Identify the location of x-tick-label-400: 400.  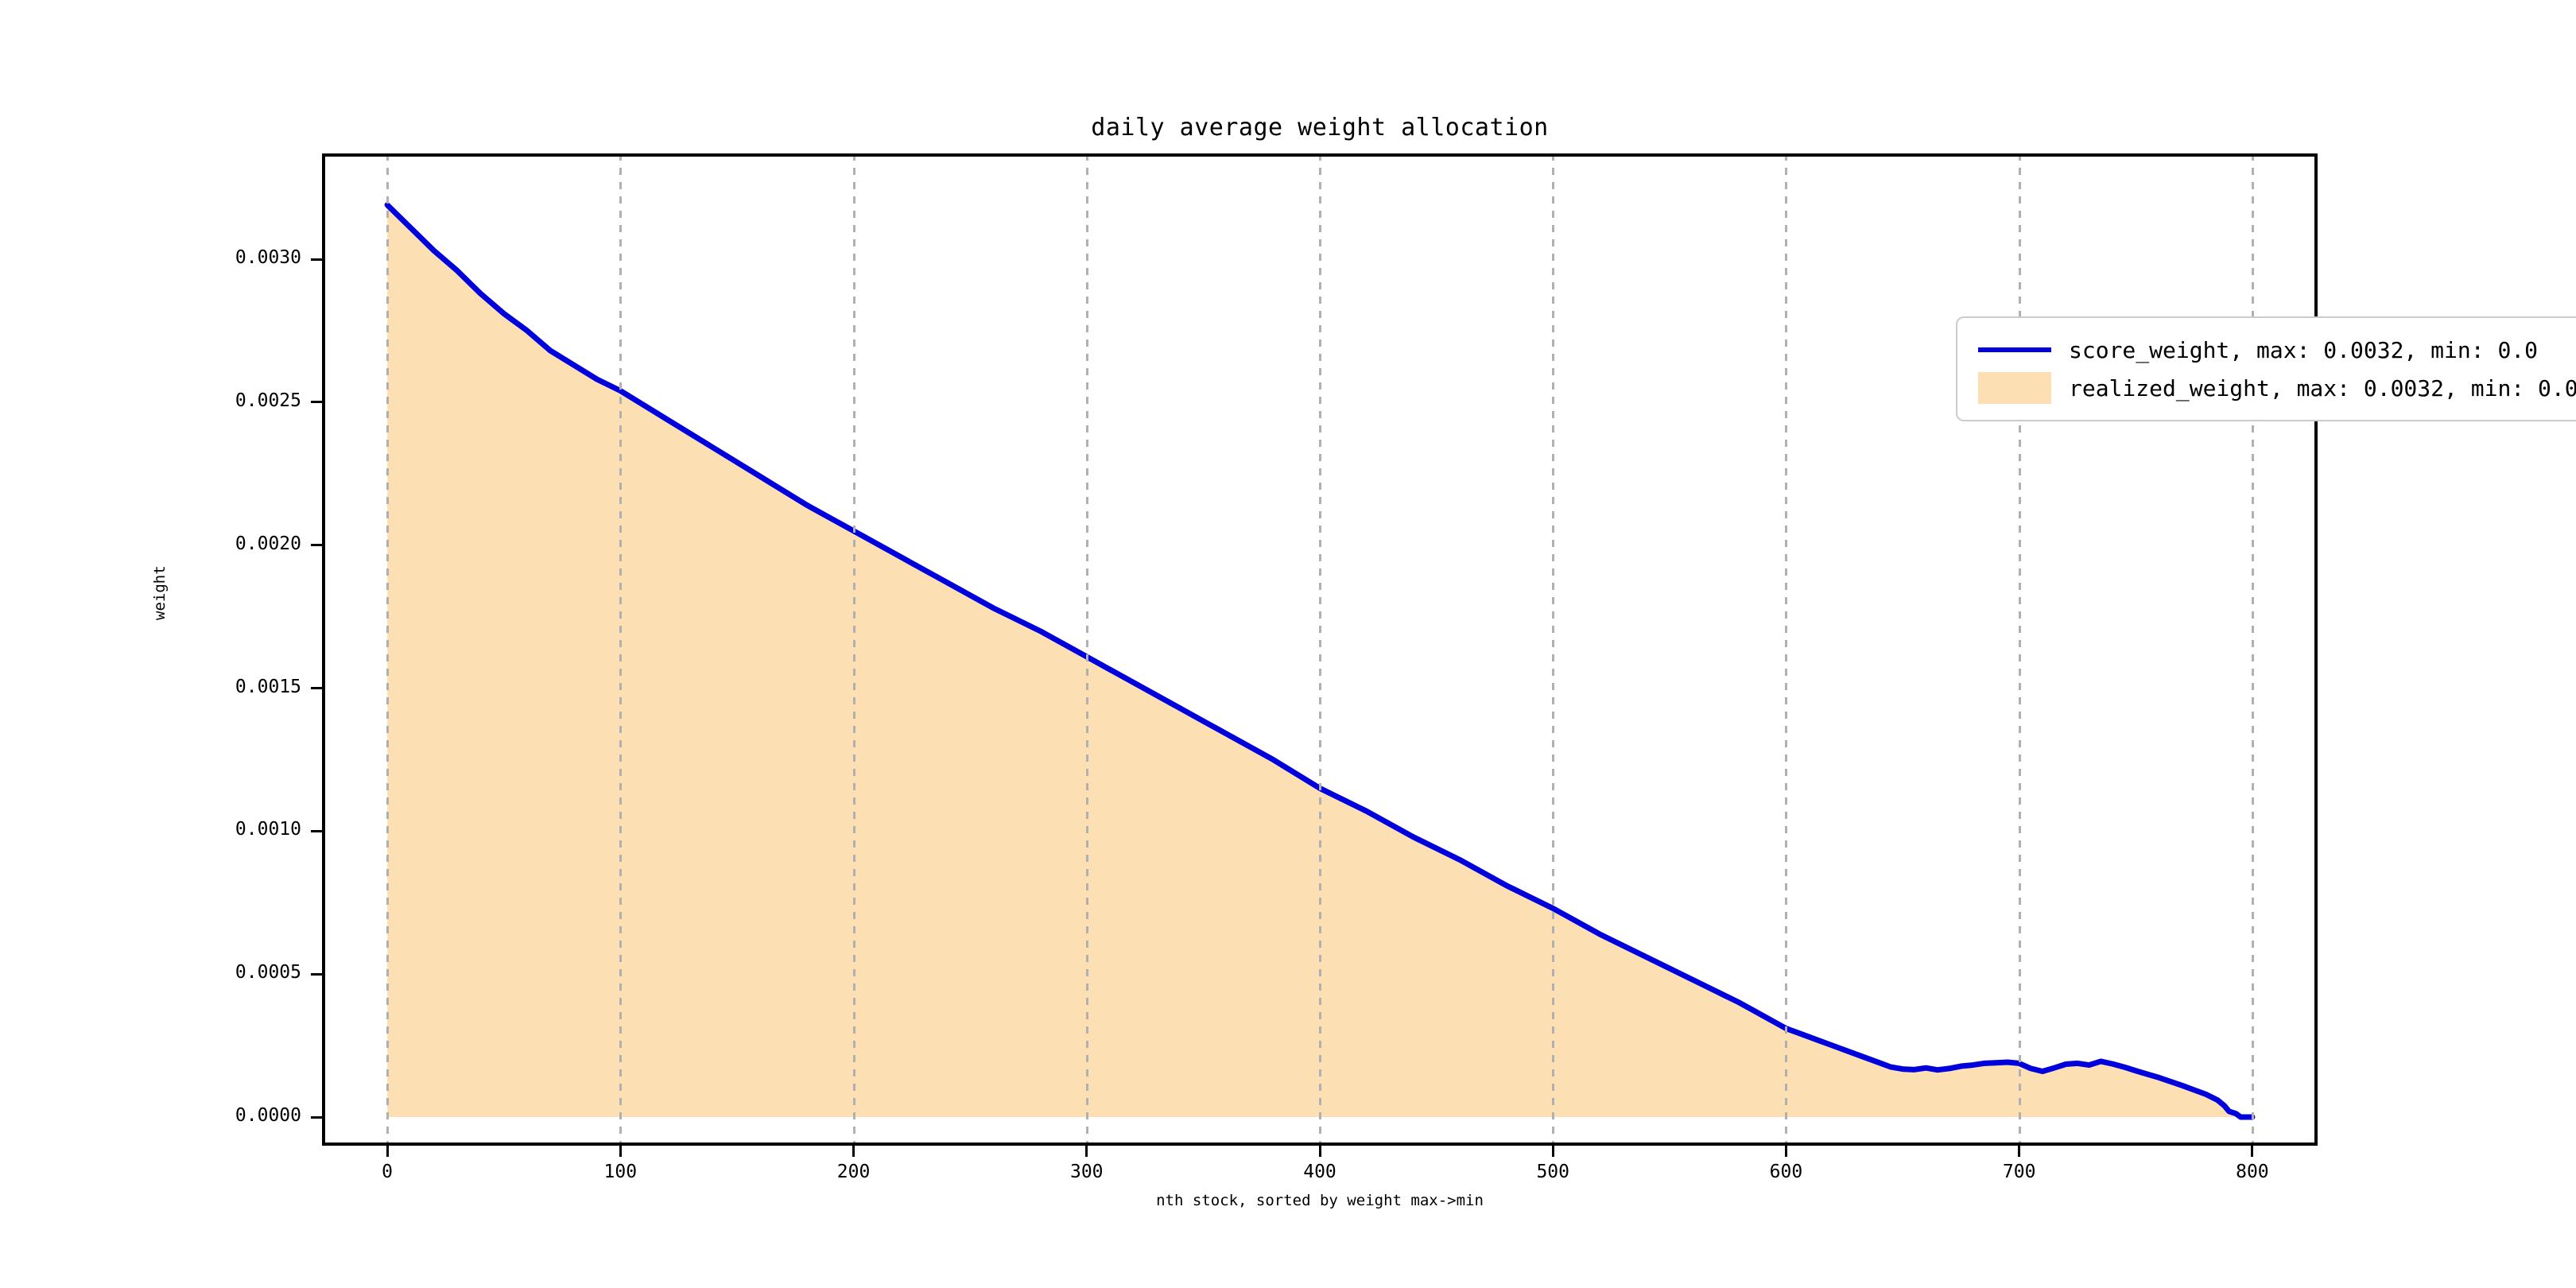
(1320, 1172).